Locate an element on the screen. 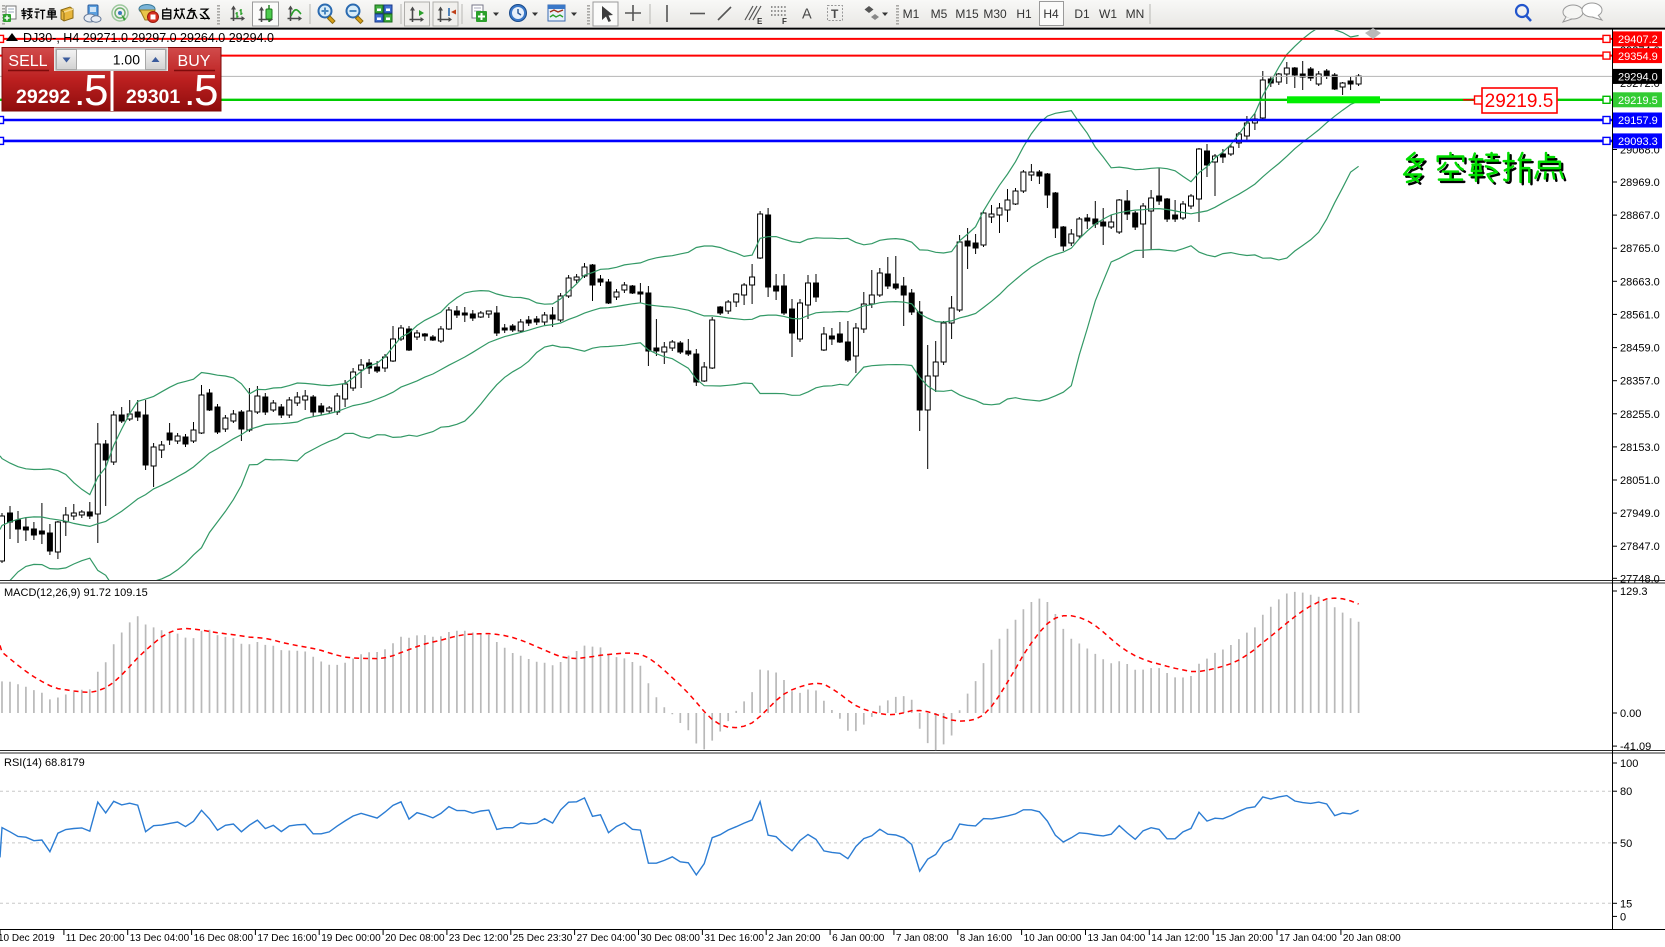 Image resolution: width=1665 pixels, height=947 pixels. svg-text: 23 Dec 12:00 is located at coordinates (479, 938).